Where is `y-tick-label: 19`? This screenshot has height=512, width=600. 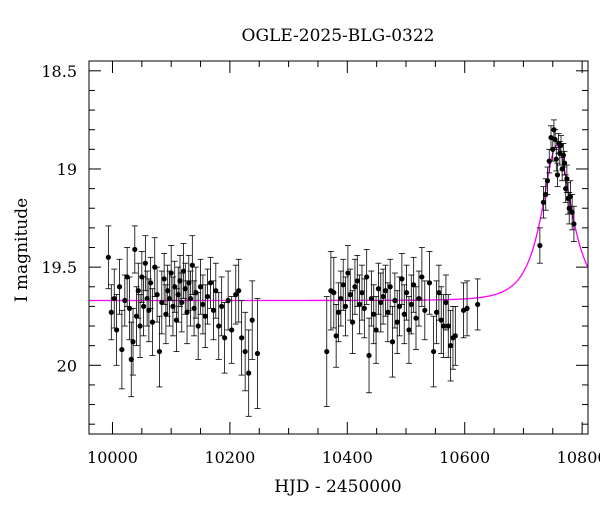
y-tick-label: 19 is located at coordinates (67, 169).